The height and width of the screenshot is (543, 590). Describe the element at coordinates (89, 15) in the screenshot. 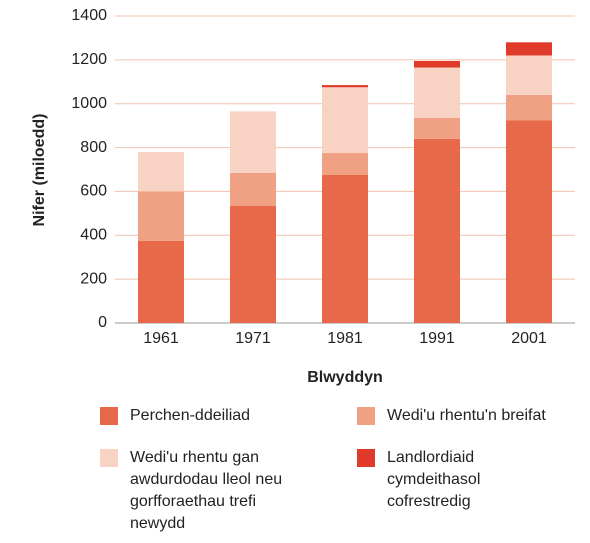

I see `y-tick-label: 1400` at that location.